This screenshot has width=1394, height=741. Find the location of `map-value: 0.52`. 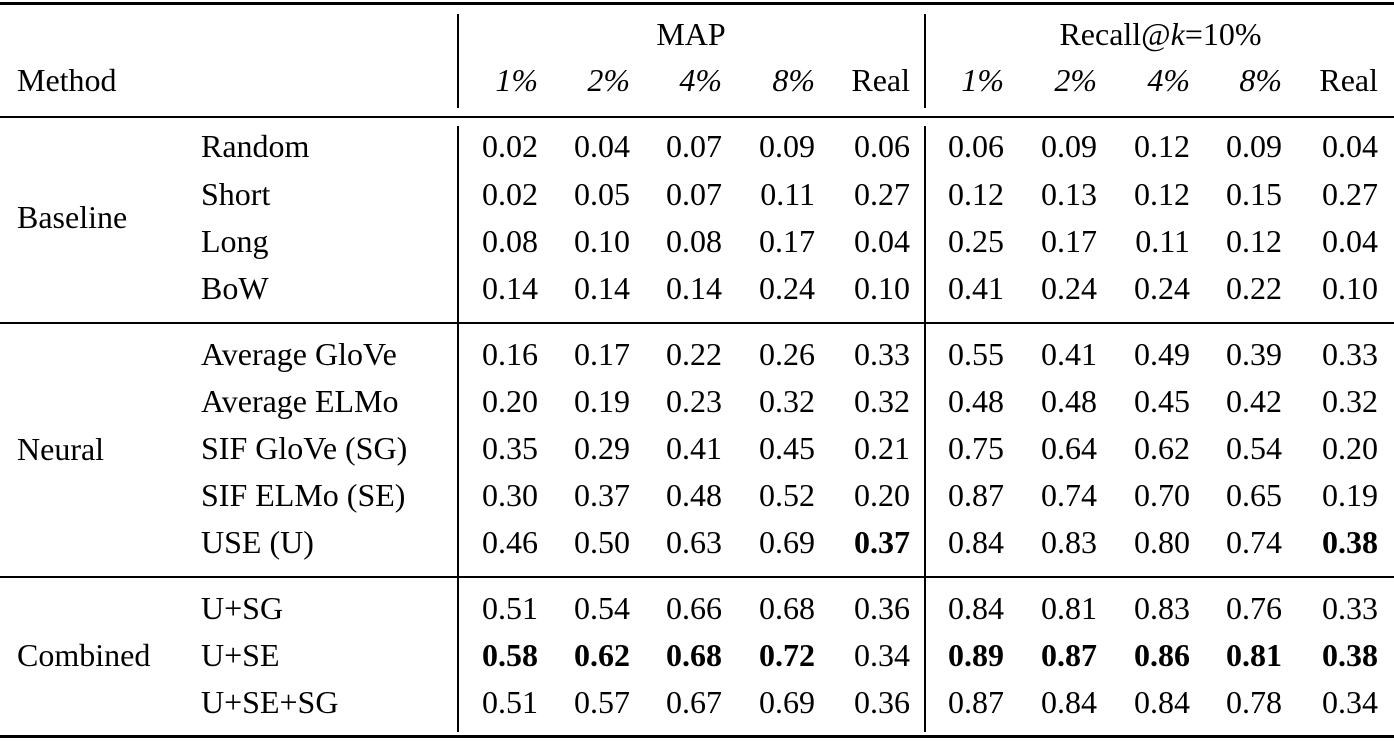

map-value: 0.52 is located at coordinates (787, 495).